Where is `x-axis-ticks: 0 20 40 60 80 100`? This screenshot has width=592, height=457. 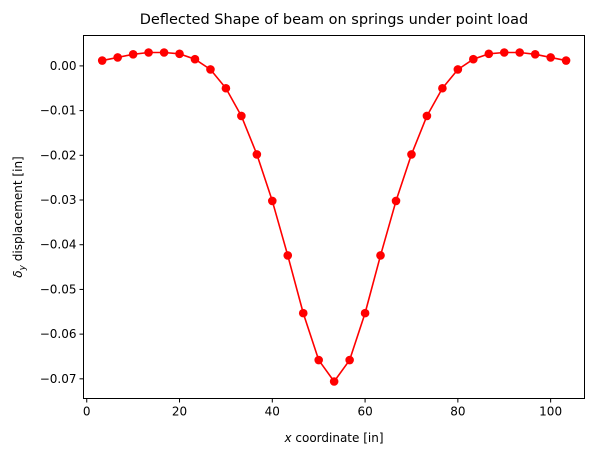
x-axis-ticks: 0 20 40 60 80 100 is located at coordinates (322, 408).